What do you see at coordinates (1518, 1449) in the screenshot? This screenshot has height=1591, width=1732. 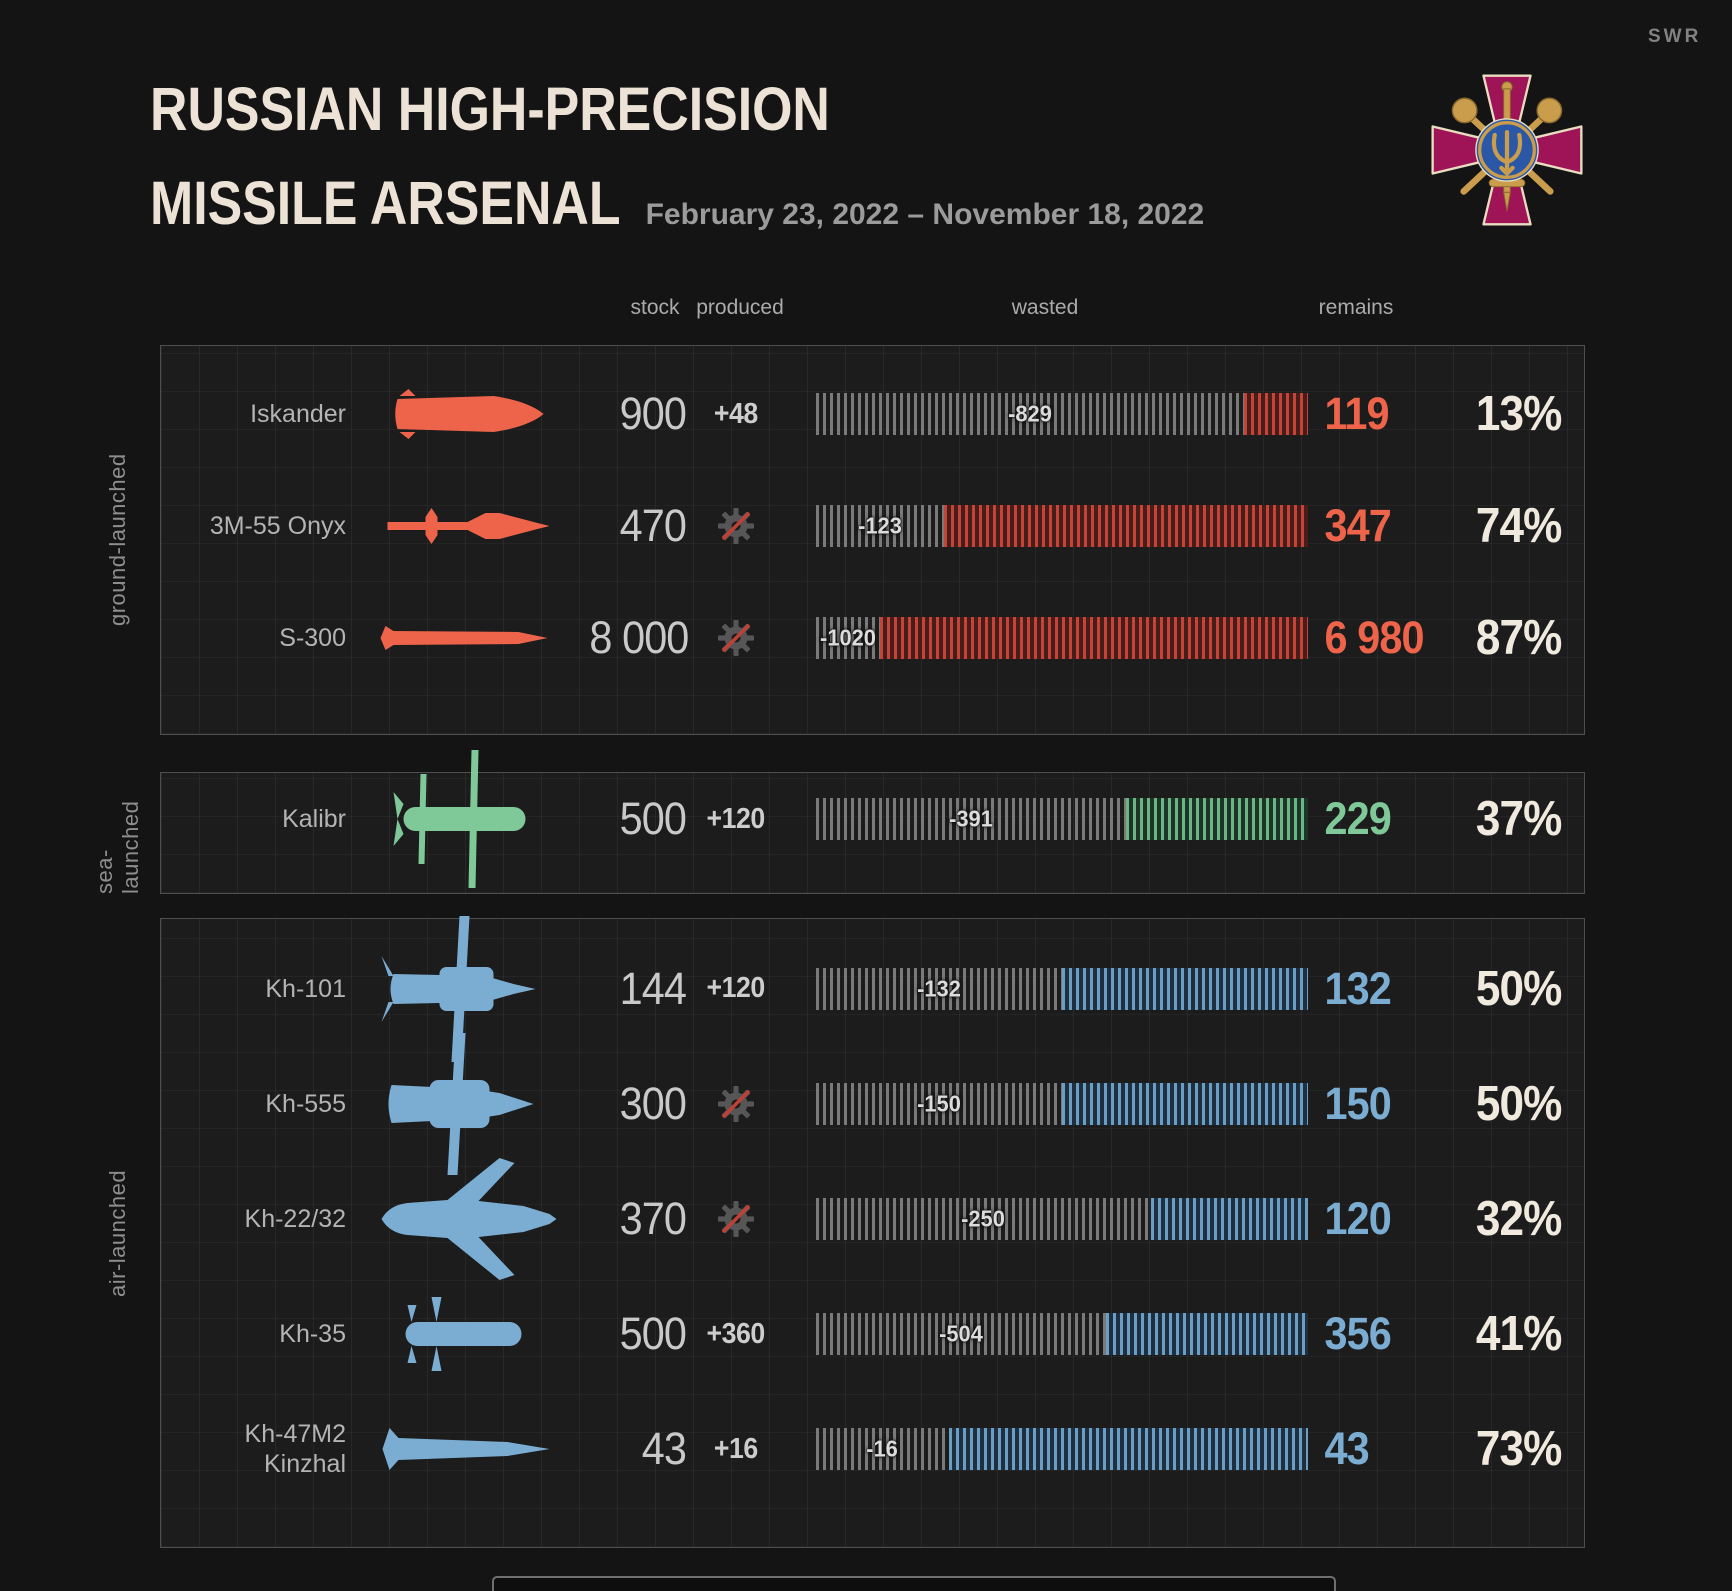 I see `remains-percent: 73%` at bounding box center [1518, 1449].